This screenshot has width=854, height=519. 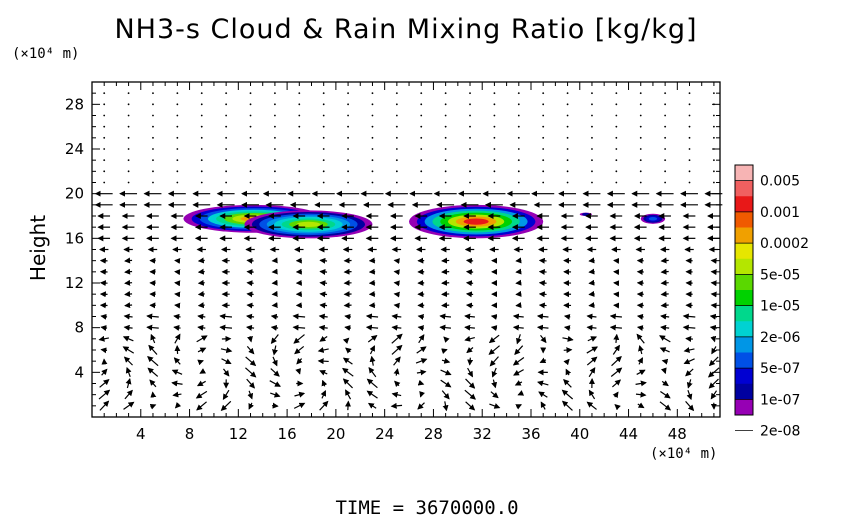 I want to click on x-tick-label-36: 36, so click(x=530, y=434).